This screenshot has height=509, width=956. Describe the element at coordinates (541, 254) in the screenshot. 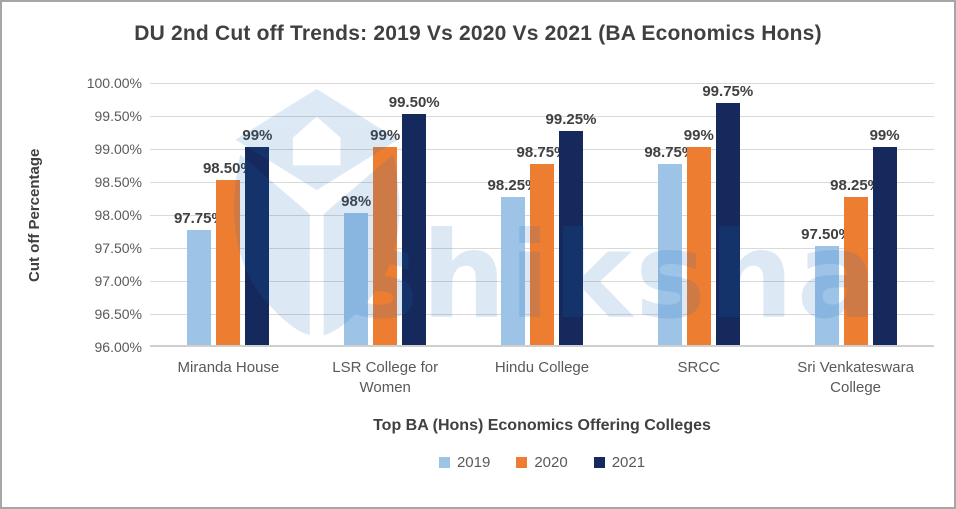

I see `bar-2020-hindu-college` at that location.